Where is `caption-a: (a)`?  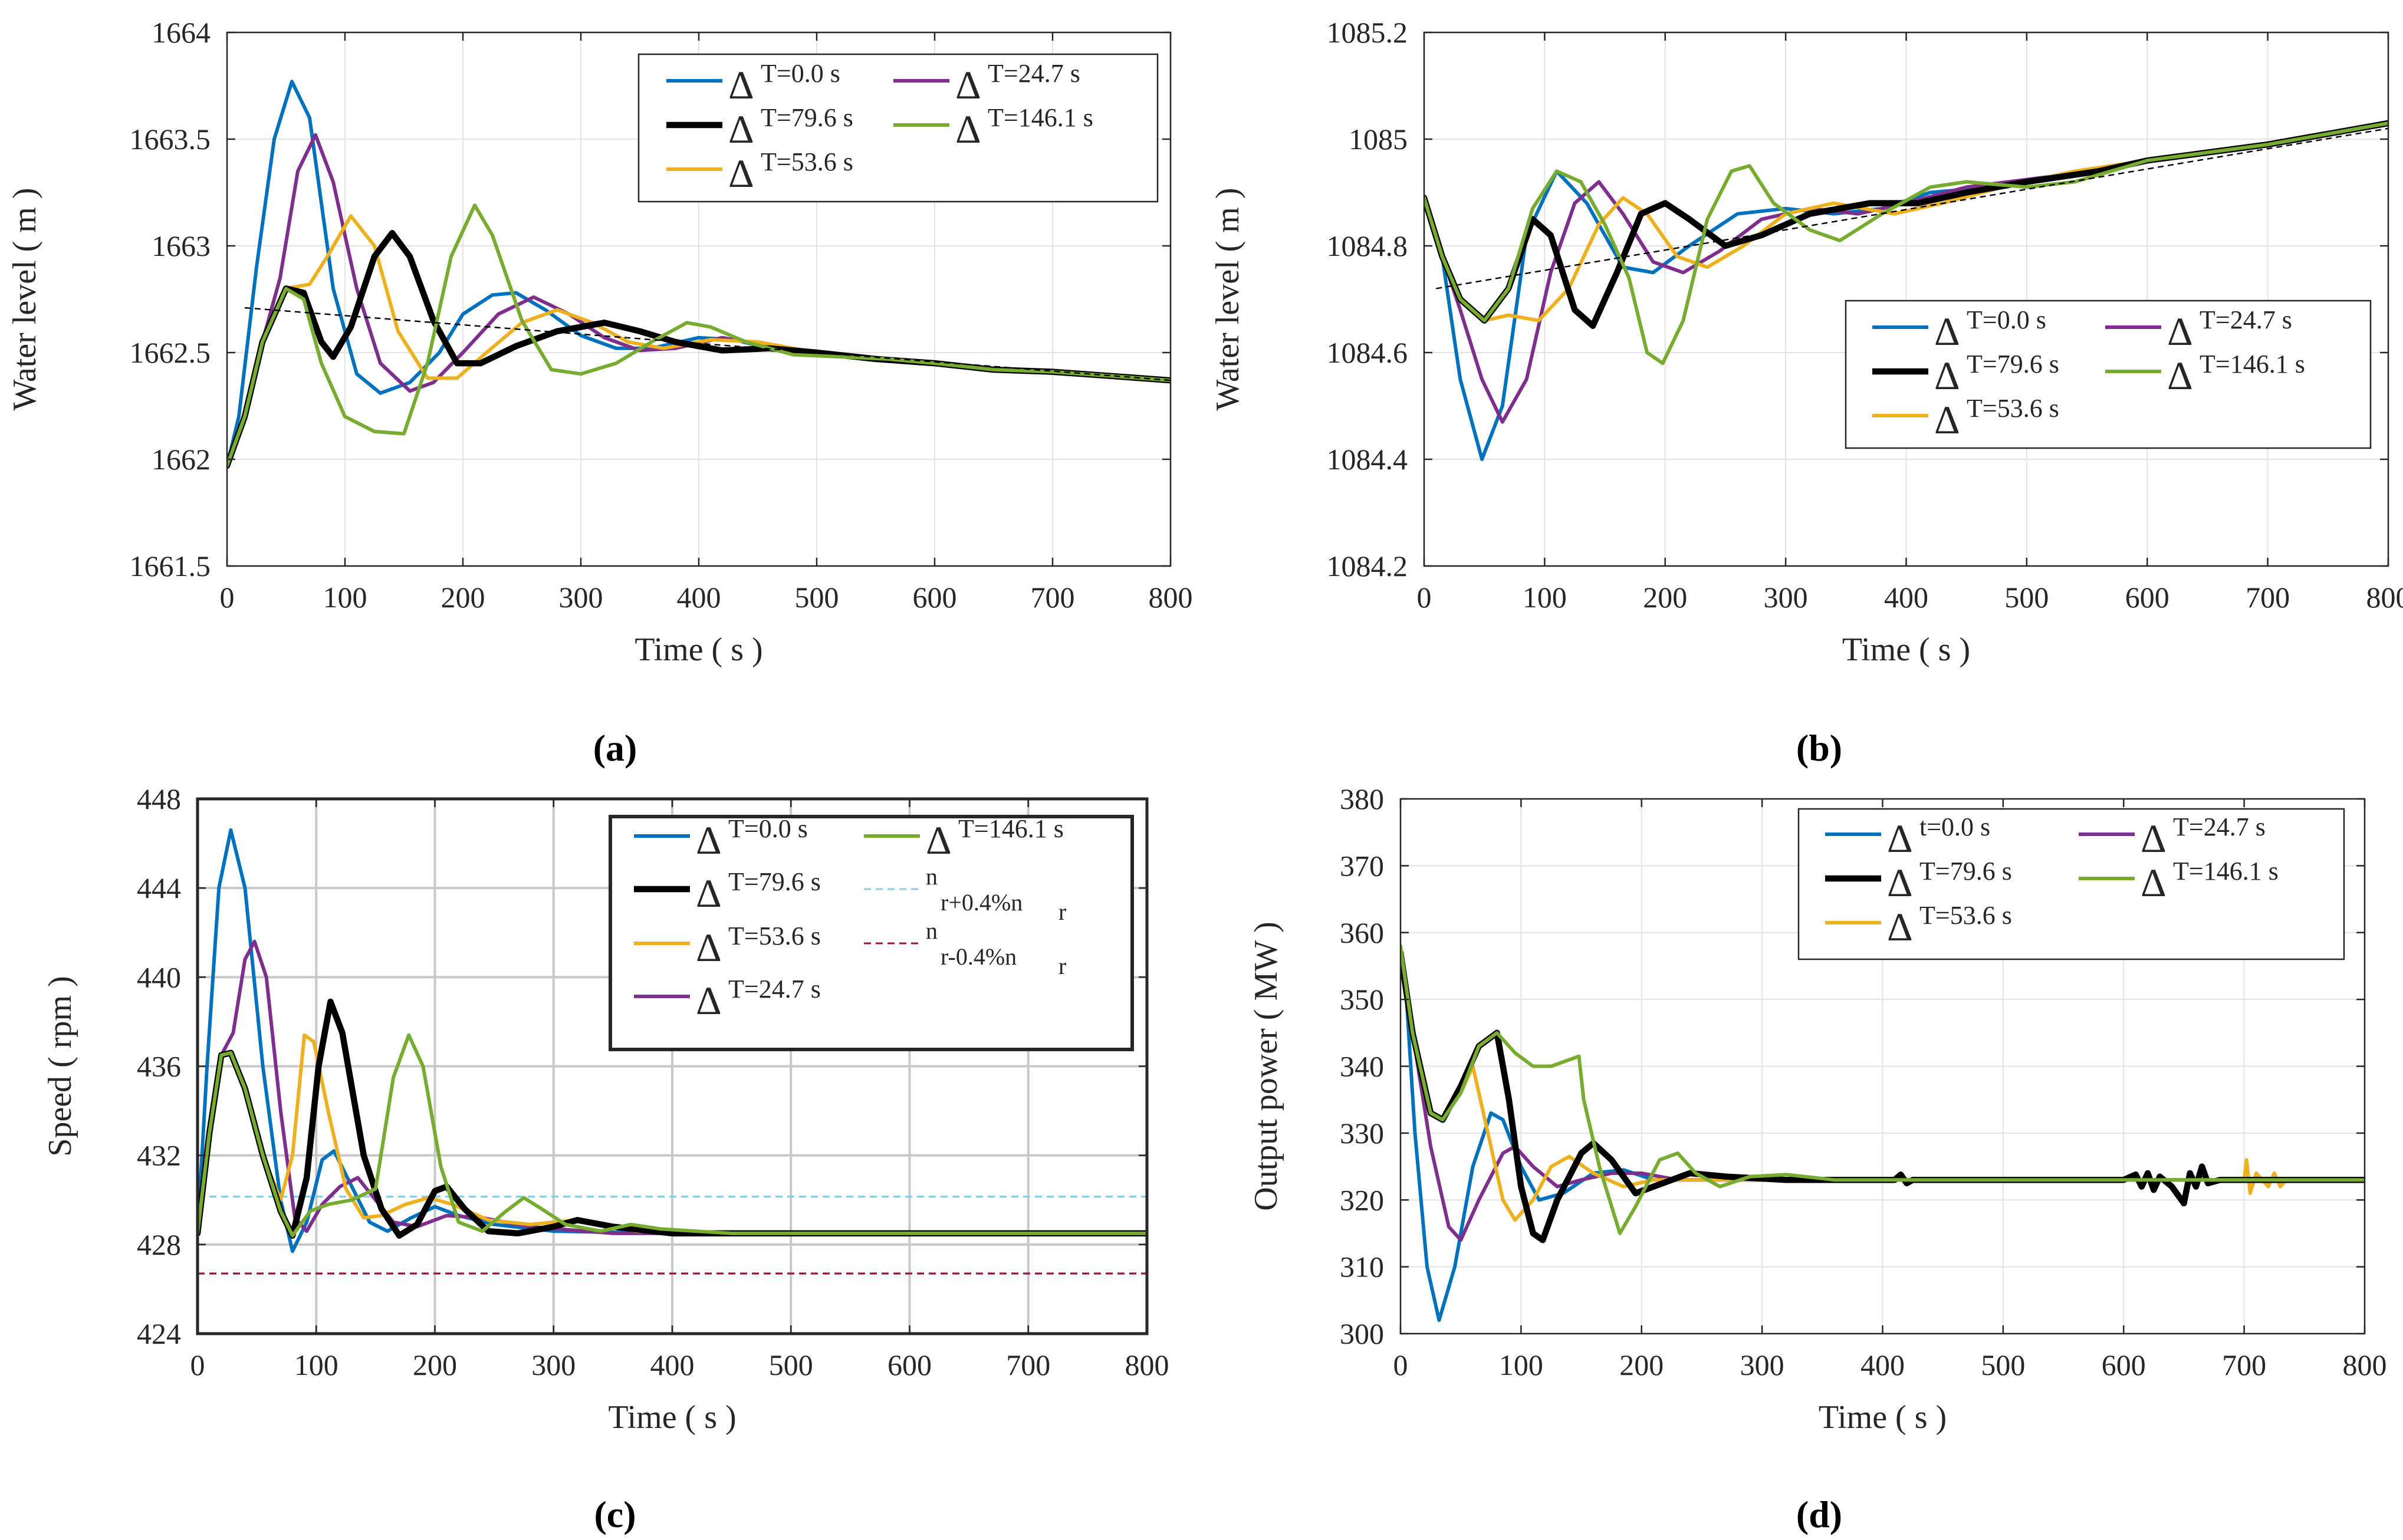 caption-a: (a) is located at coordinates (615, 748).